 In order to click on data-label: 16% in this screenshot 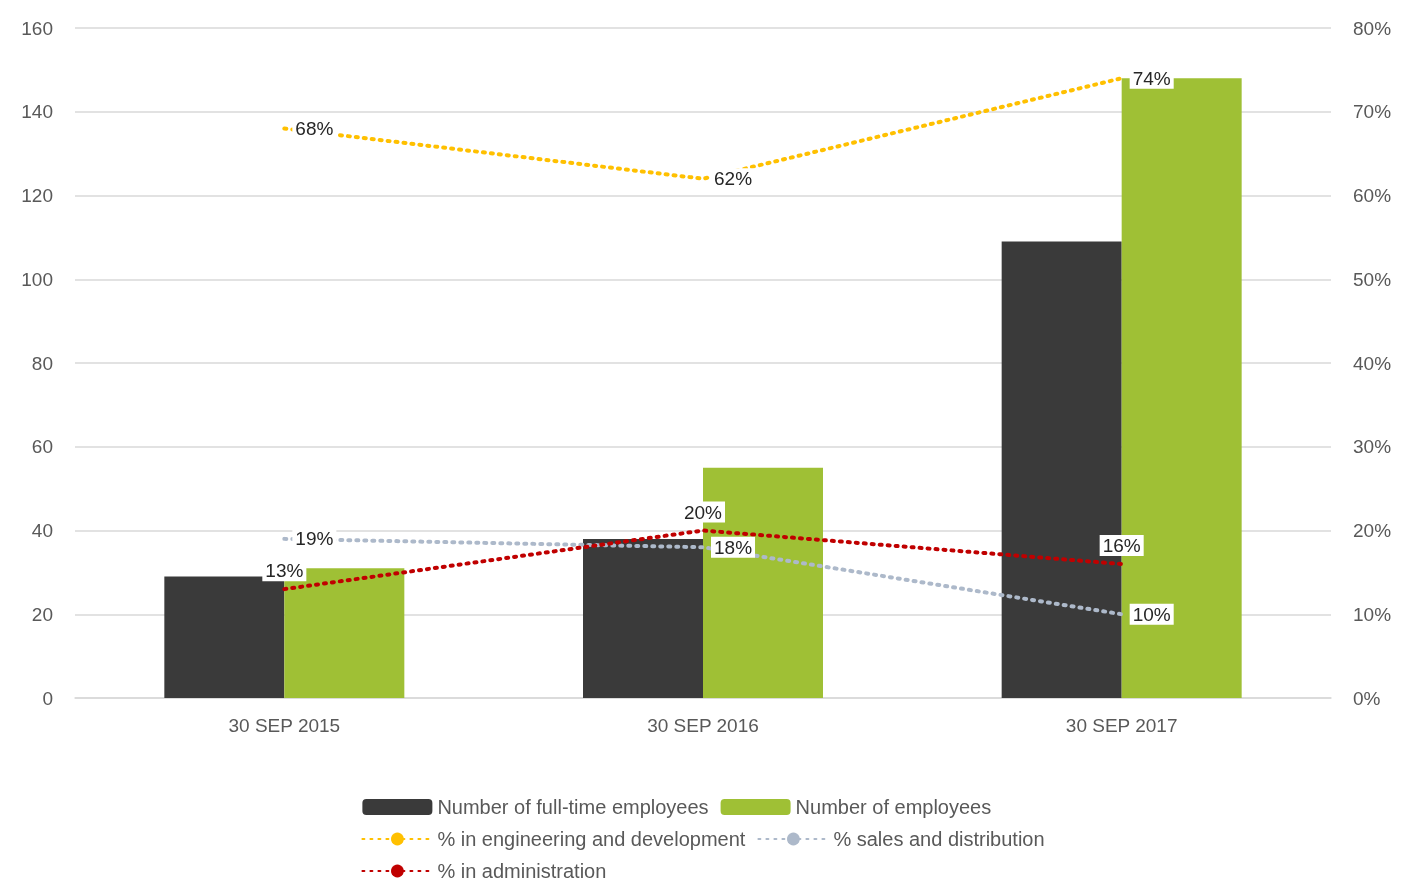, I will do `click(1121, 545)`.